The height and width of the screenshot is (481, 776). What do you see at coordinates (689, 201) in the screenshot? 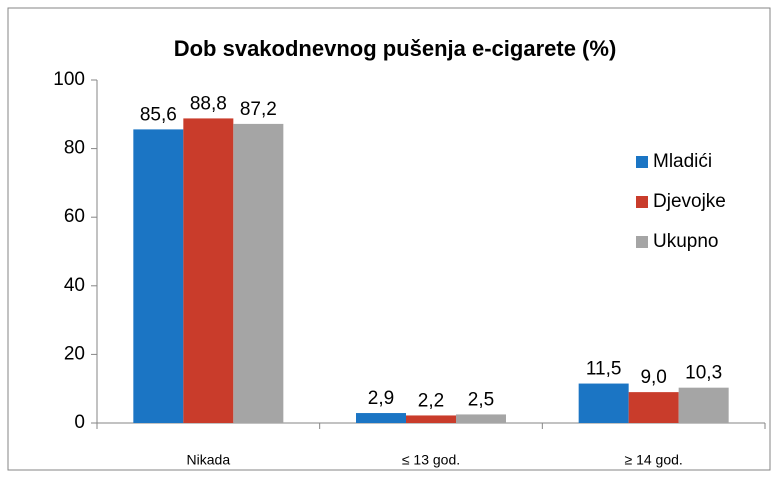
I see `legend-label: Djevojke` at bounding box center [689, 201].